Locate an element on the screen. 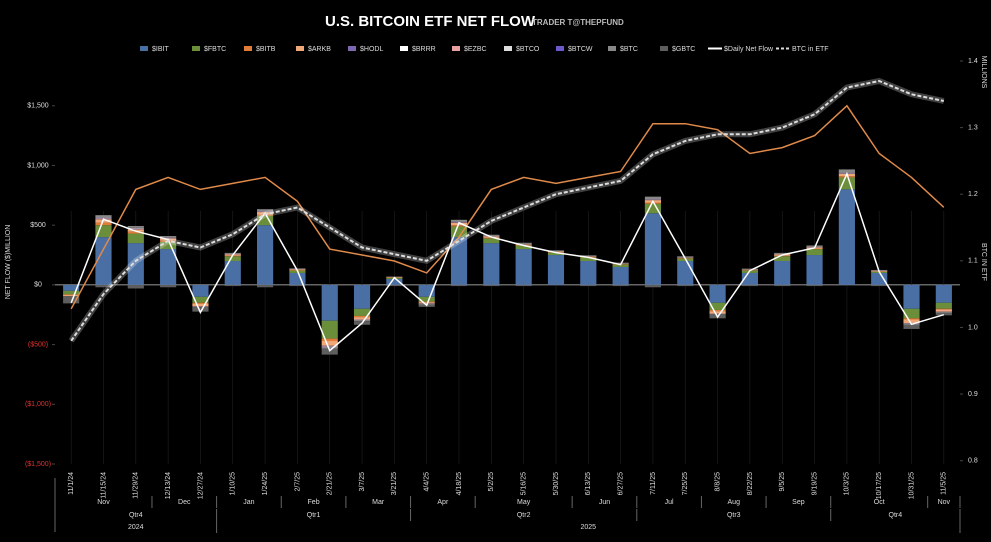 This screenshot has width=991, height=542. x-tick-label: 12/13/24 is located at coordinates (168, 485).